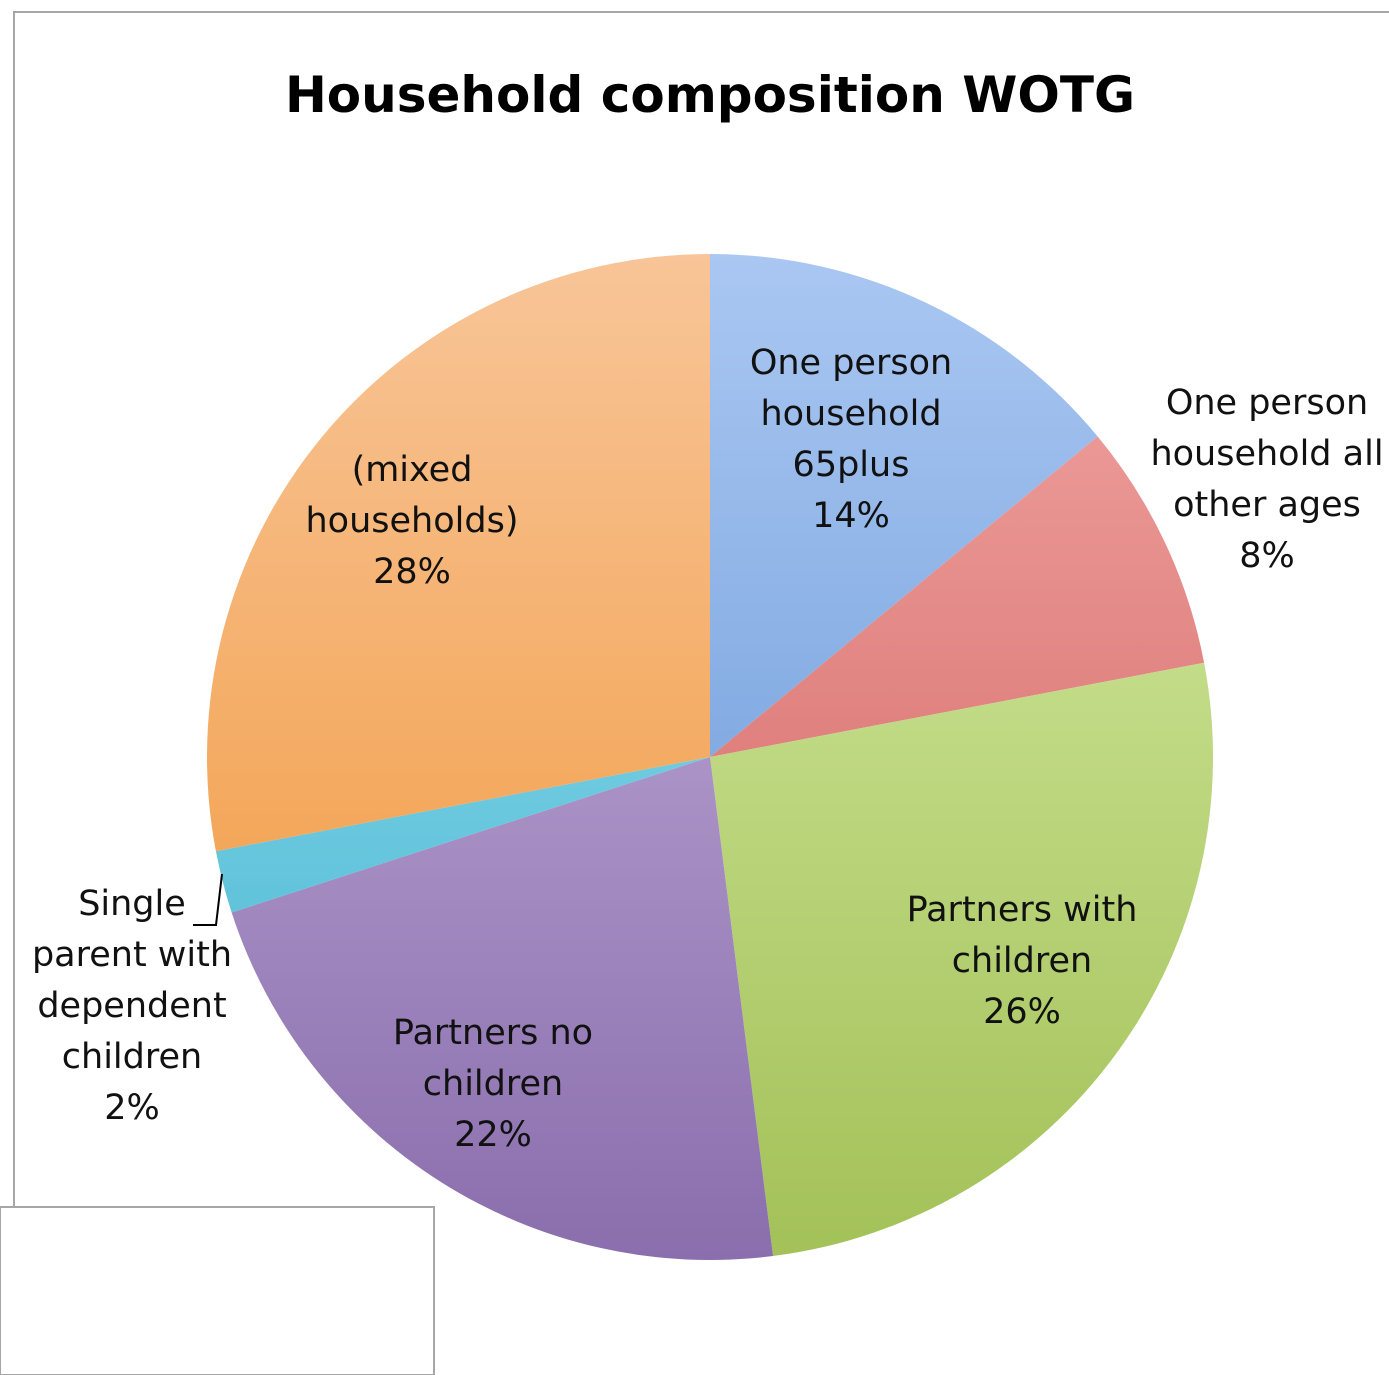 Image resolution: width=1389 pixels, height=1375 pixels. What do you see at coordinates (208, 899) in the screenshot?
I see `leader-line` at bounding box center [208, 899].